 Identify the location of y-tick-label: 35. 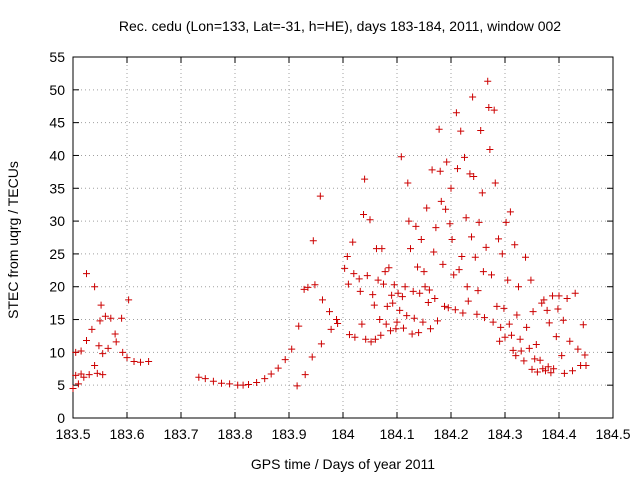
(57, 188).